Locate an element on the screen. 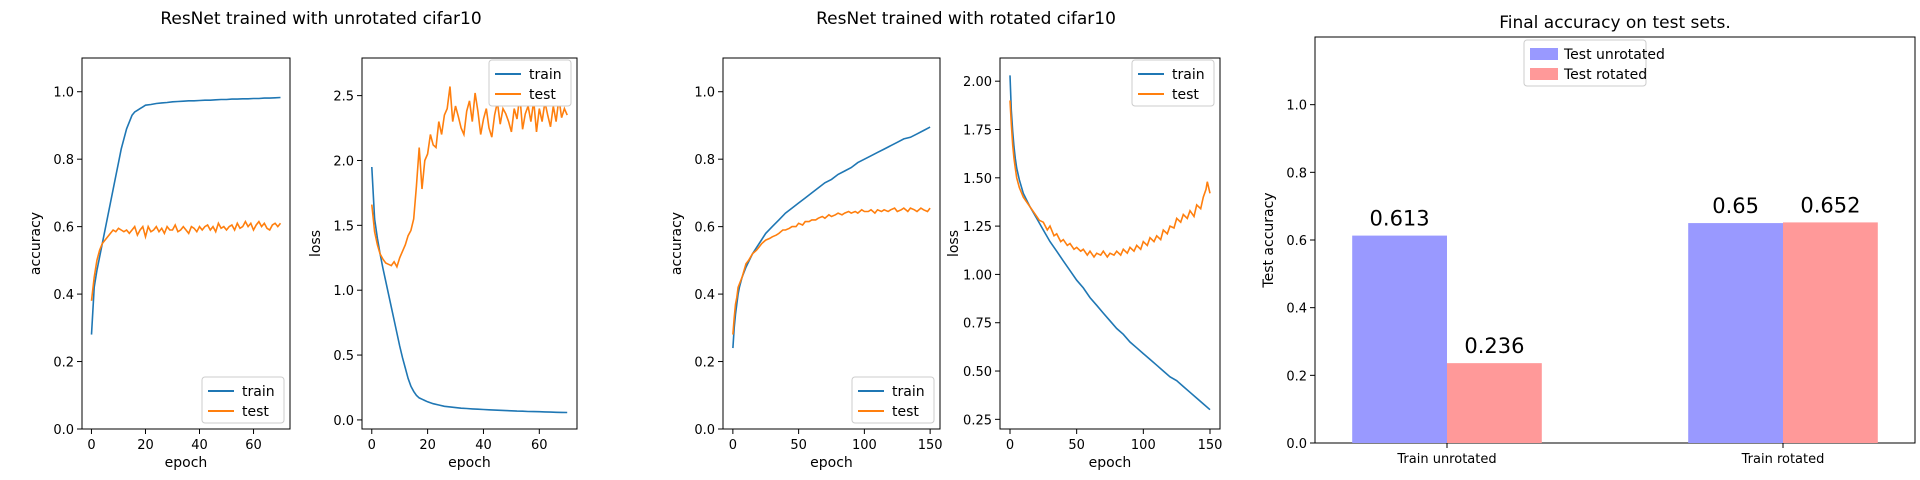  y-tick-label: 2.00 is located at coordinates (977, 82).